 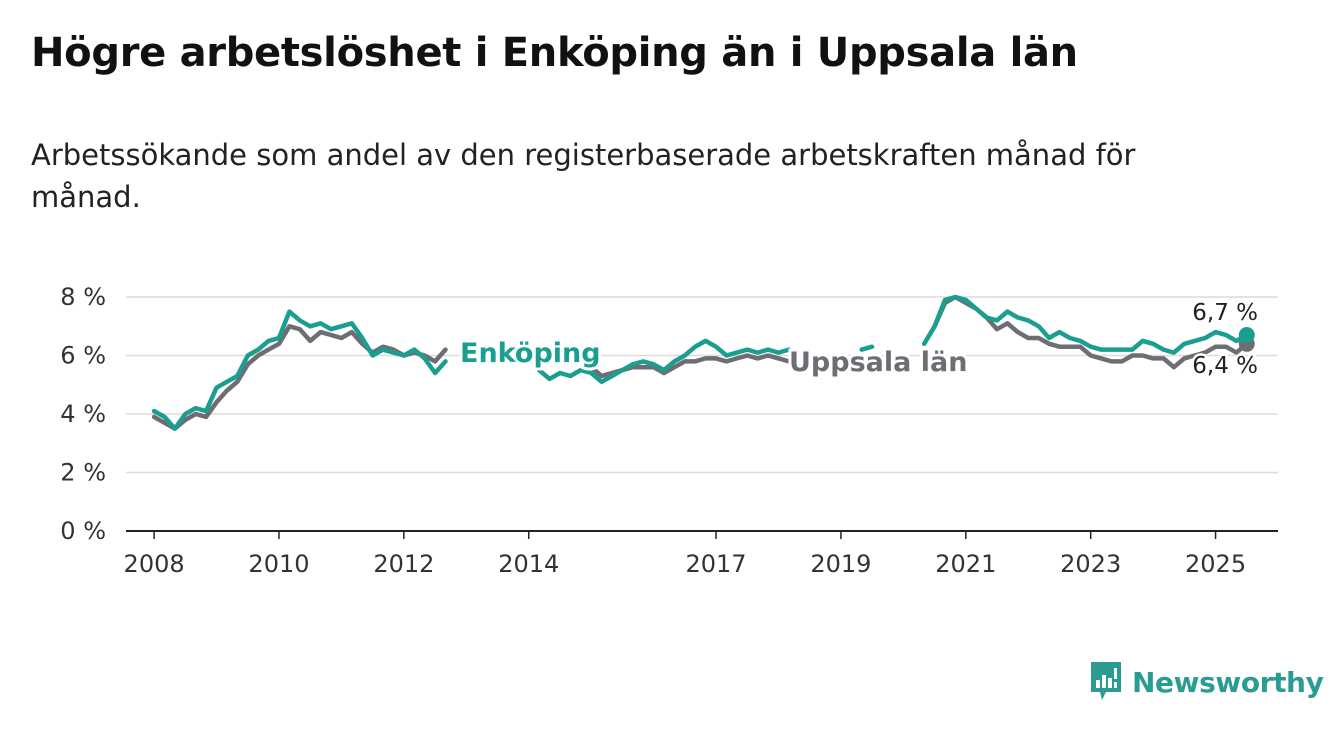 What do you see at coordinates (154, 564) in the screenshot?
I see `x-tick-label: 2008` at bounding box center [154, 564].